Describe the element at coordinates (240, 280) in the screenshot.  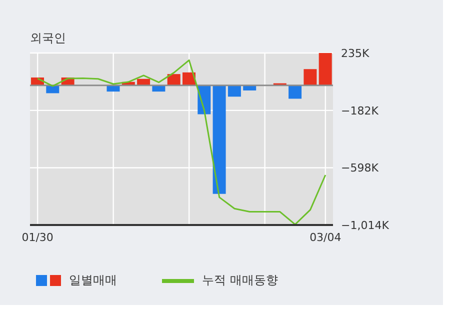
I see `legend-label: 누적 매매동향` at that location.